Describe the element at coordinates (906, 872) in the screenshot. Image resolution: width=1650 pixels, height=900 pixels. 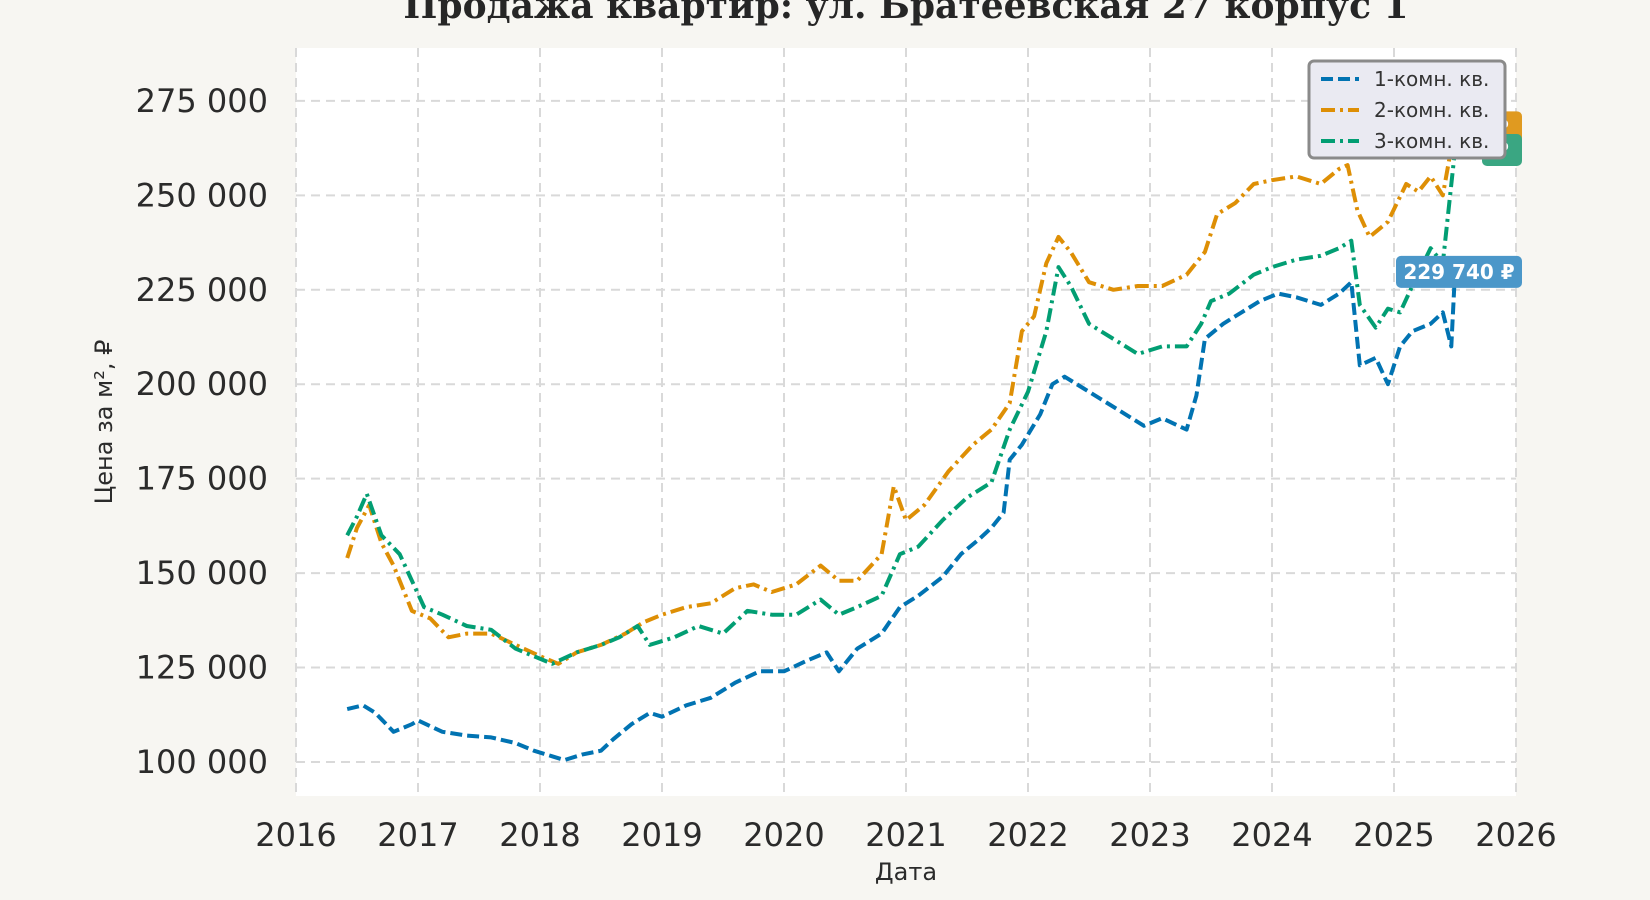
I see `x-axis-title: Дата` at that location.